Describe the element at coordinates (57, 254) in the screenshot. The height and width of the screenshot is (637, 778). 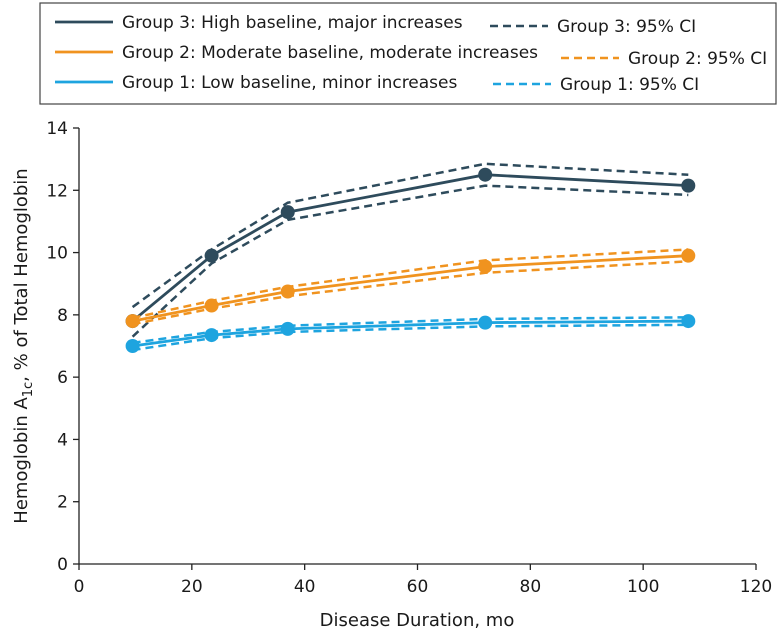
I see `y-tick-label: 10` at that location.